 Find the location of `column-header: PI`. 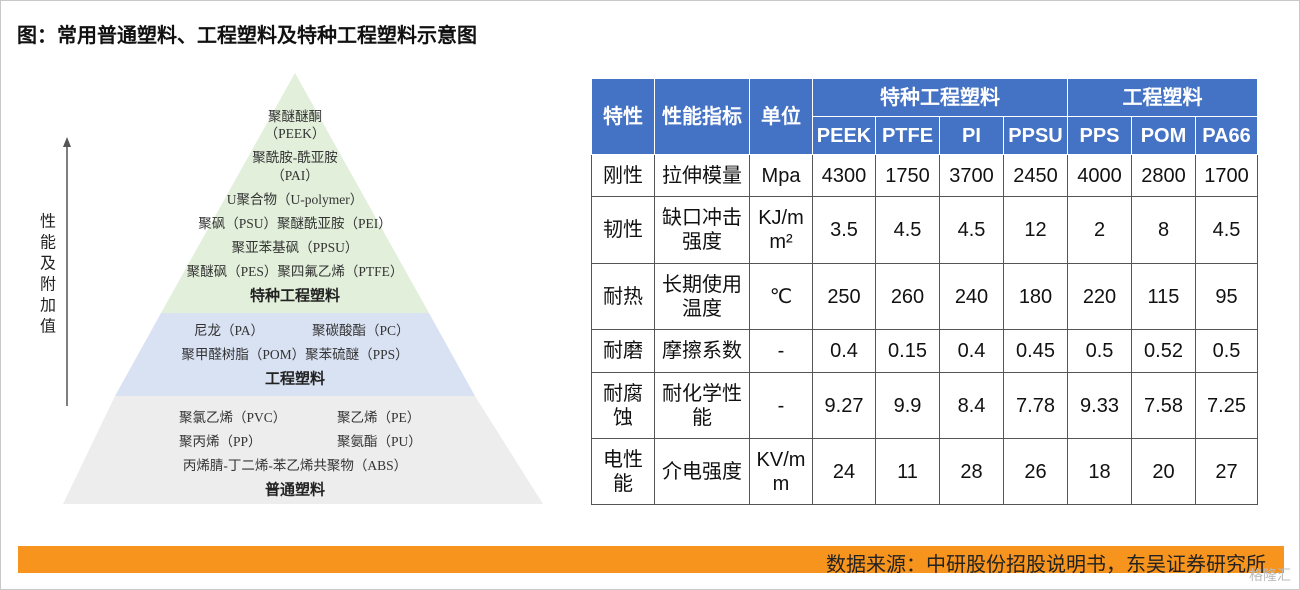

column-header: PI is located at coordinates (971, 135).